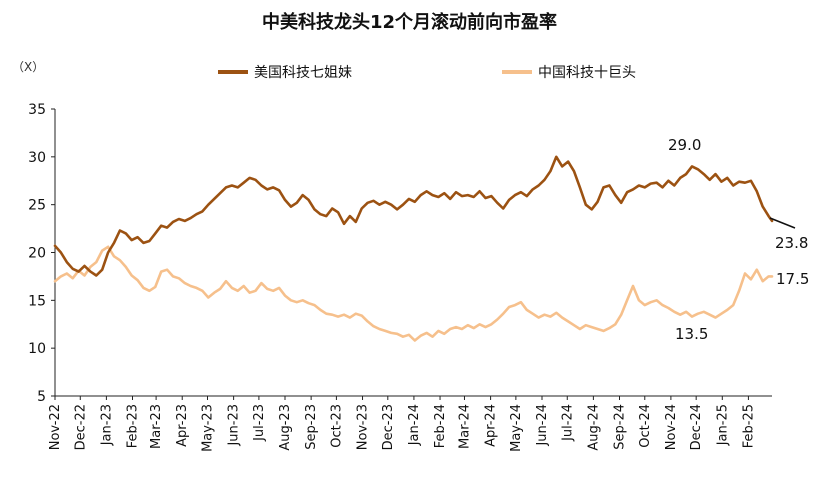 Image resolution: width=819 pixels, height=480 pixels. I want to click on x-tick-label: Nov-24, so click(671, 427).